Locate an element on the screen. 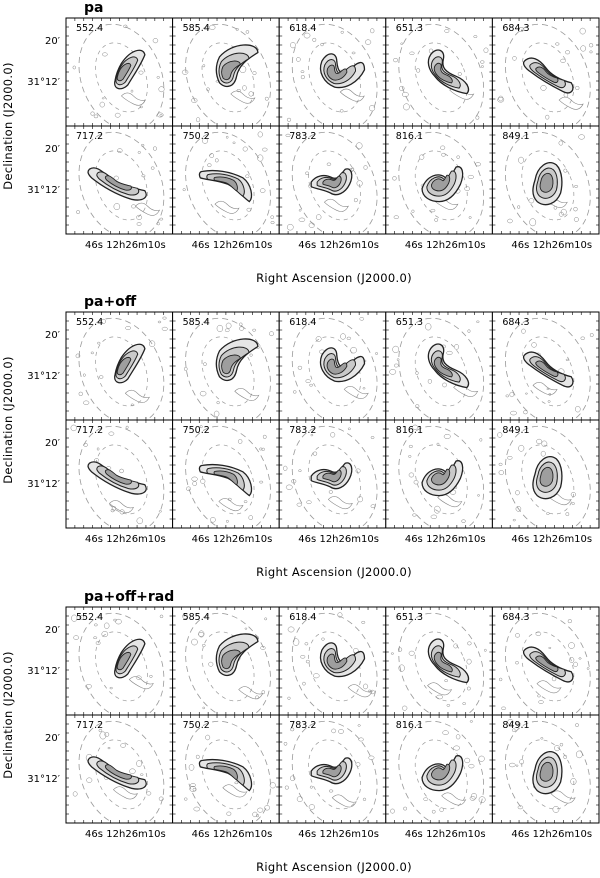 The height and width of the screenshot is (878, 600). y-tick-upper: 20′ is located at coordinates (53, 41).